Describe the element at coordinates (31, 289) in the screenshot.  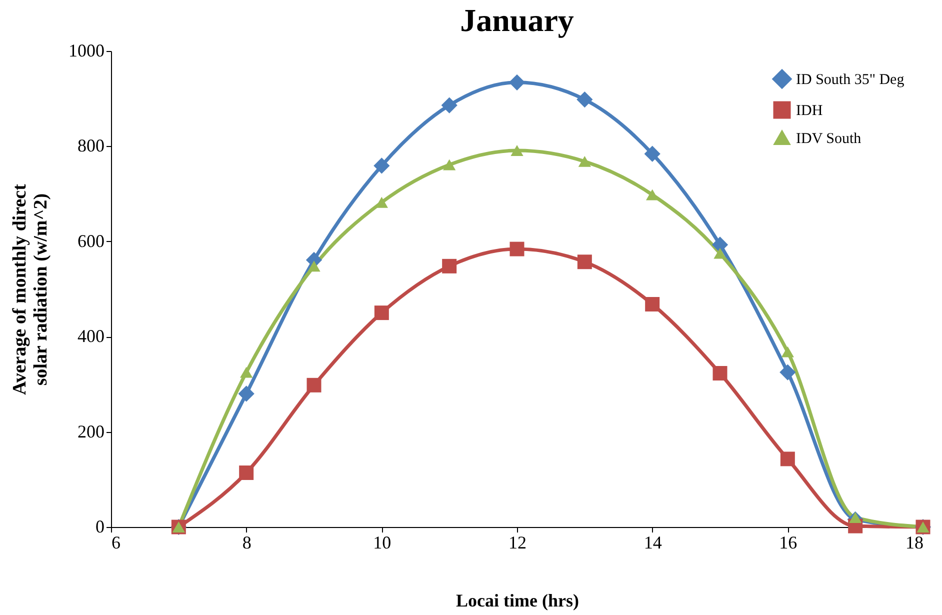
I see `y-axis-title: Average of monthly direct solar radiation (w/m^2)` at that location.